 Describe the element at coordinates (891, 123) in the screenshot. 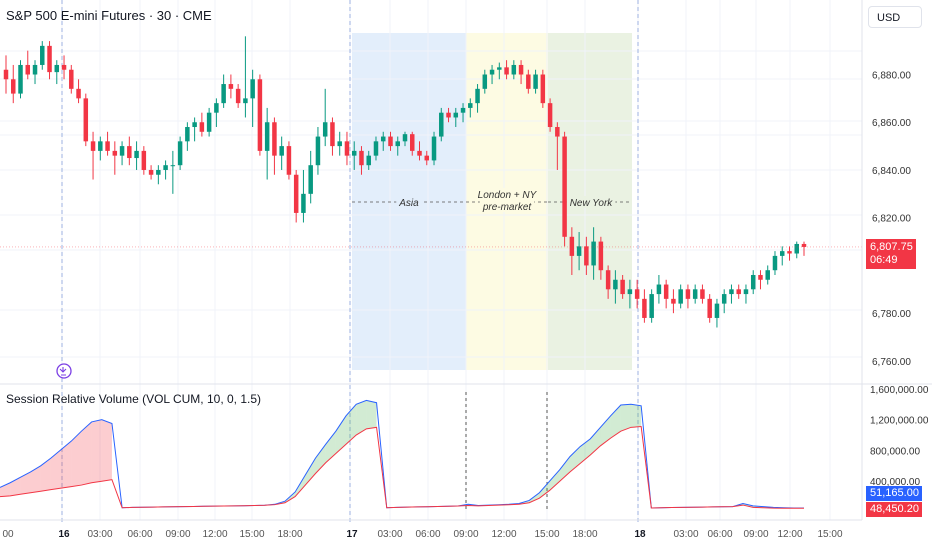

I see `price-tick-label: 6,860.00` at that location.